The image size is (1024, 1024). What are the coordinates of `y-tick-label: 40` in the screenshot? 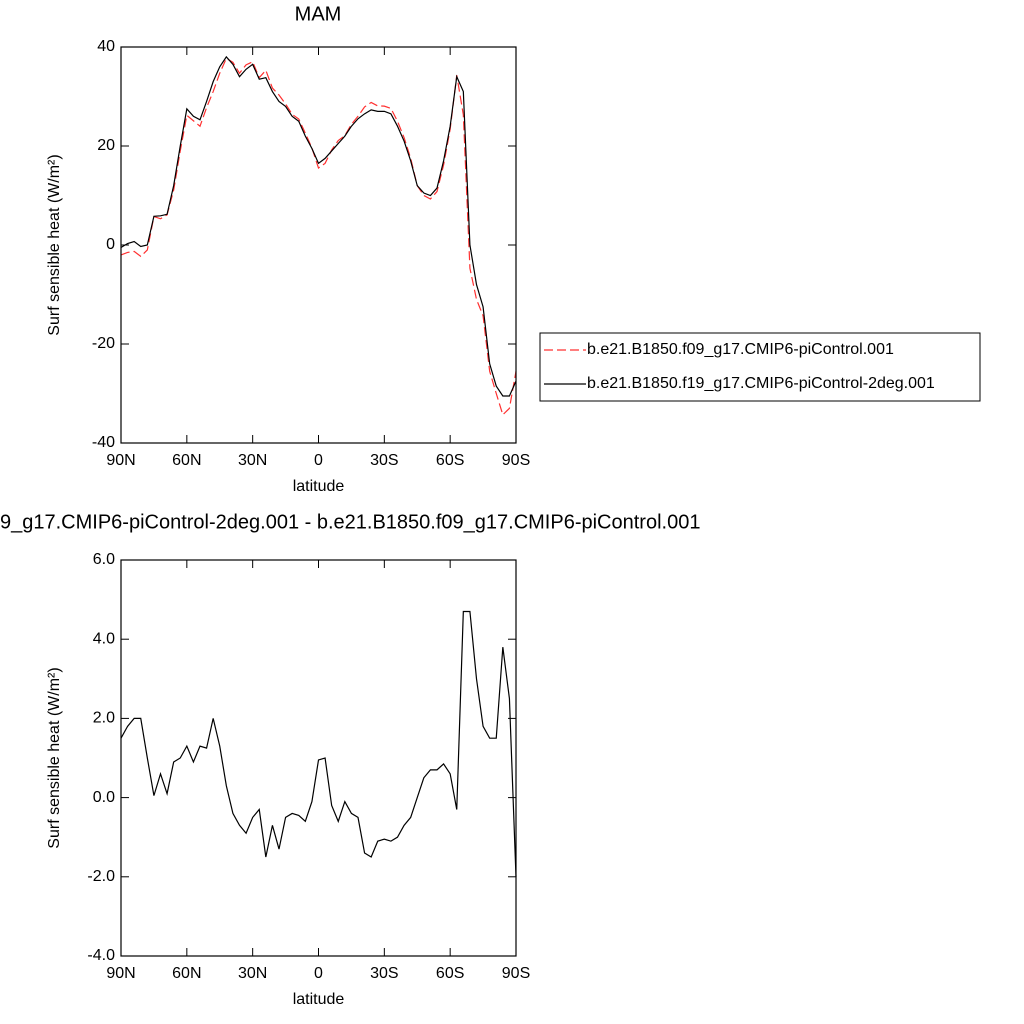 It's located at (106, 46).